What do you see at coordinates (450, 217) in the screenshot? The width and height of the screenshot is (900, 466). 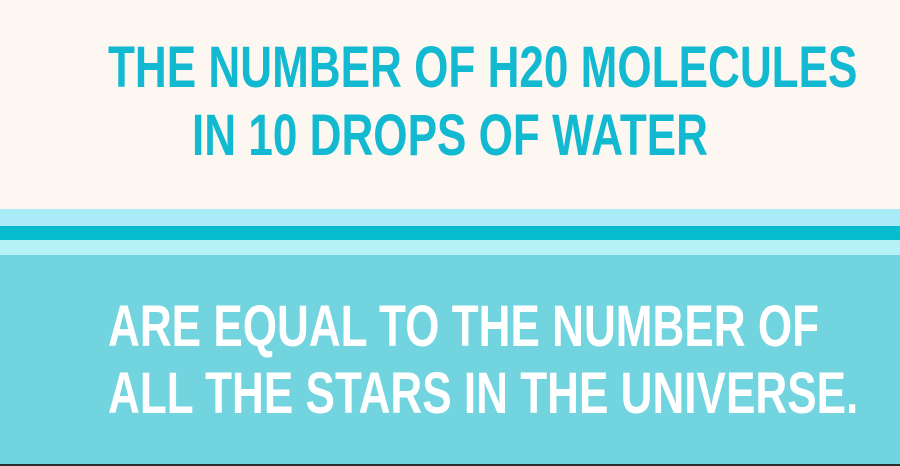 I see `divider-stripe-light` at bounding box center [450, 217].